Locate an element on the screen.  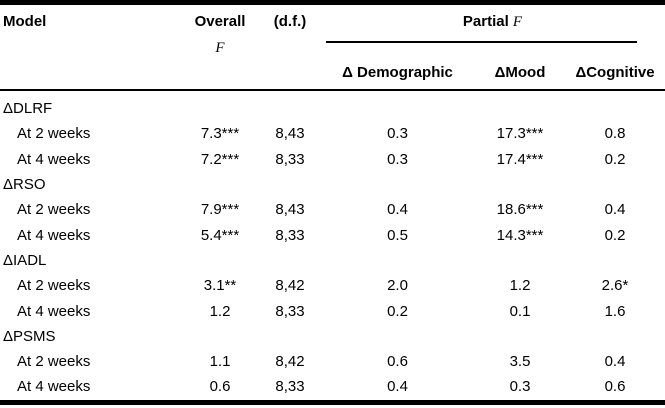
demographic-cell: 0.2 is located at coordinates (397, 311).